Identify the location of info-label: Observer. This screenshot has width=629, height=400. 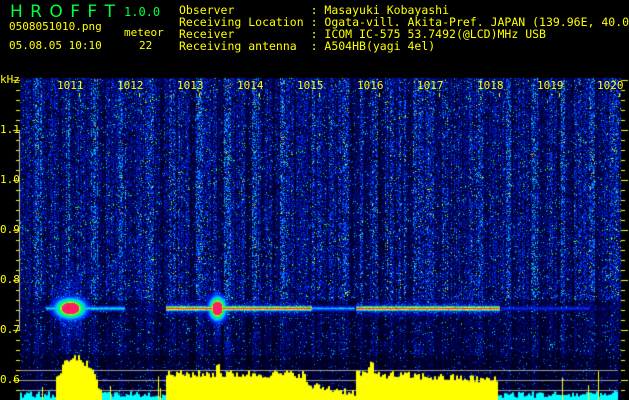
(241, 10).